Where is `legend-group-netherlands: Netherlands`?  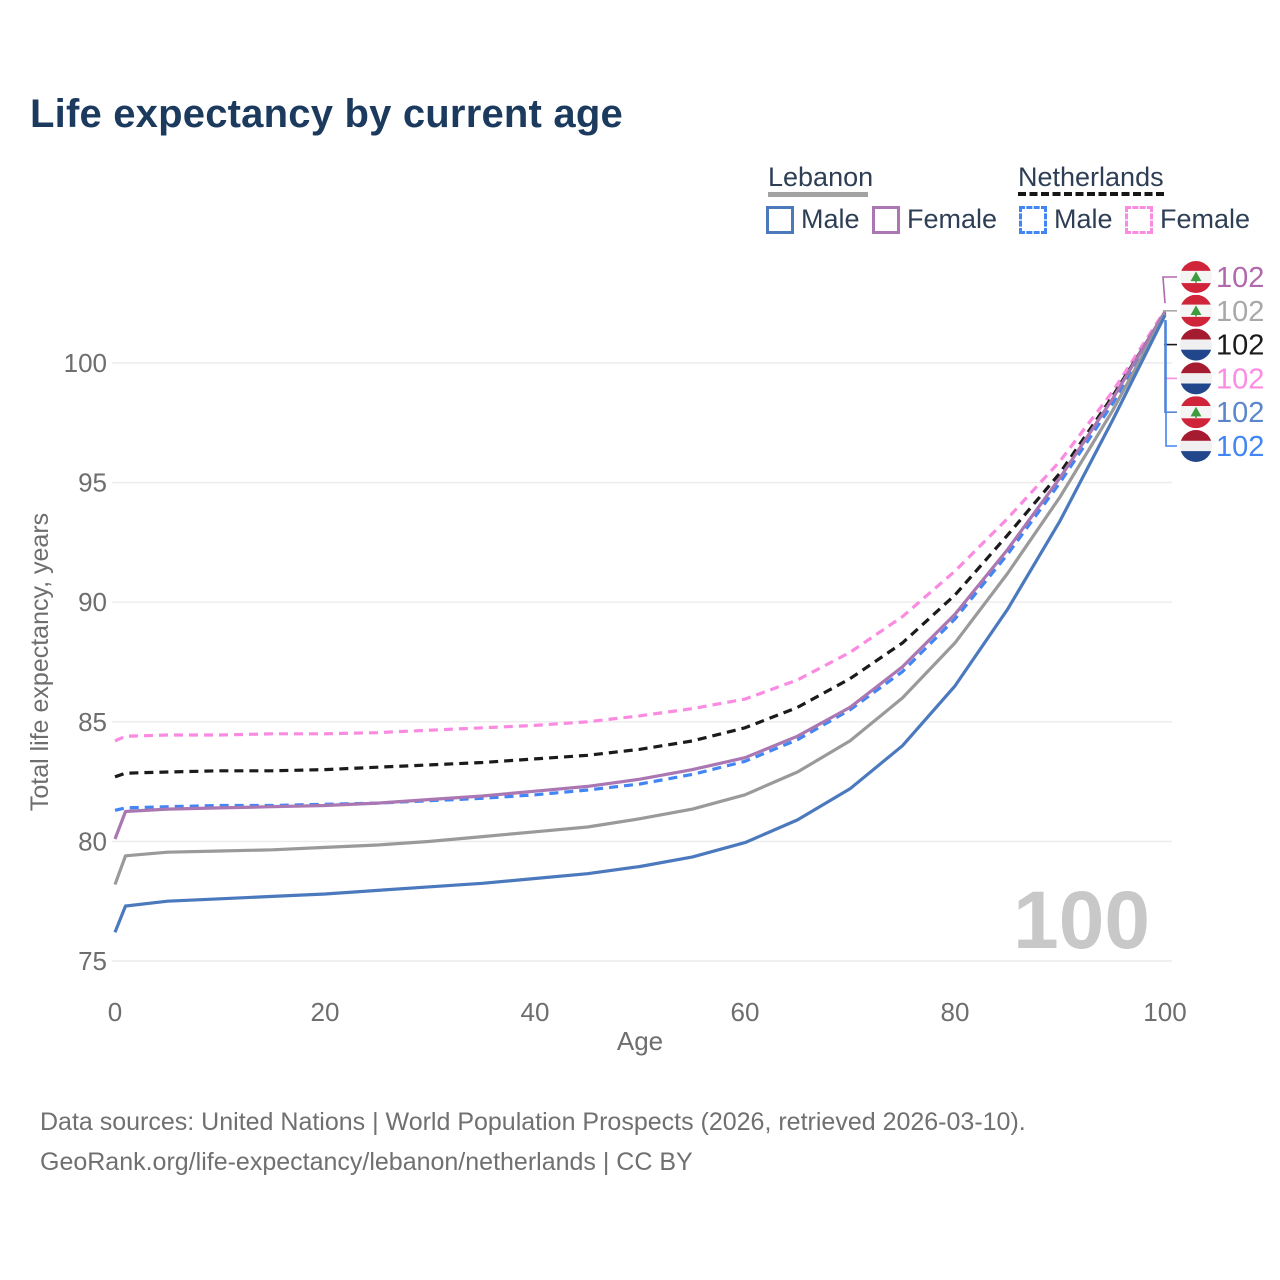
legend-group-netherlands: Netherlands is located at coordinates (1091, 177).